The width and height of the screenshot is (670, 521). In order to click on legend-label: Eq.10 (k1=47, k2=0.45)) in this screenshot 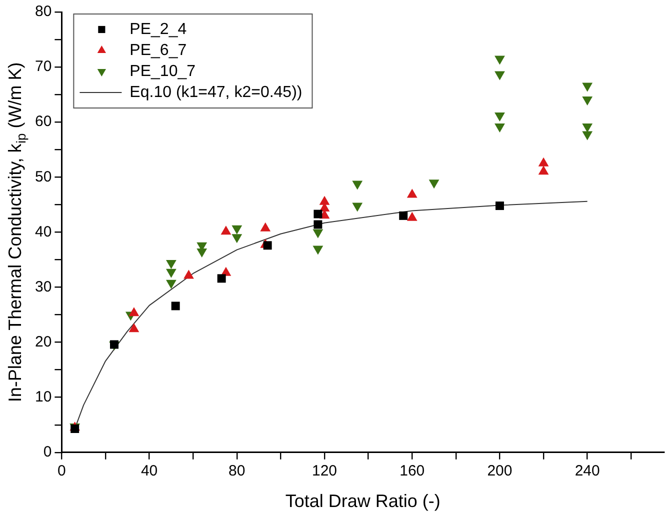, I will do `click(216, 92)`.